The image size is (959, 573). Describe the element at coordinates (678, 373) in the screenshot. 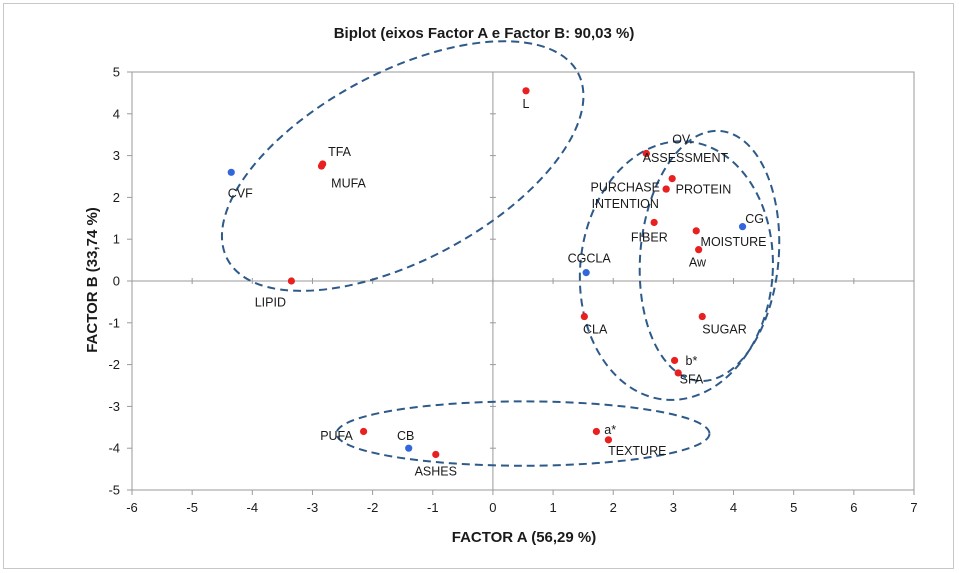

I see `point-sfa` at that location.